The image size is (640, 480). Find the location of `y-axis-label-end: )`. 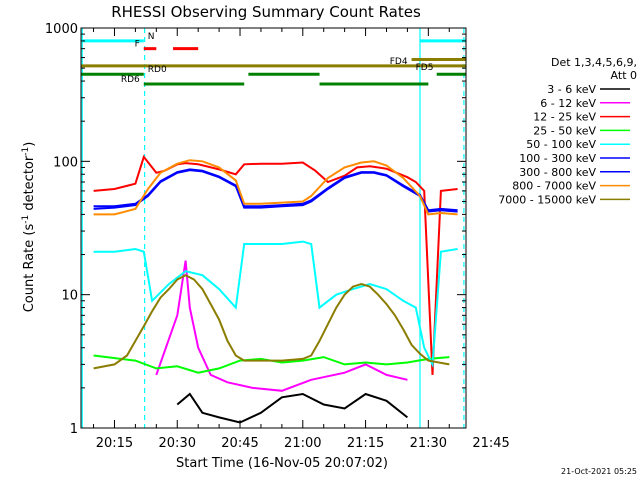

y-axis-label-end: ) is located at coordinates (29, 144).